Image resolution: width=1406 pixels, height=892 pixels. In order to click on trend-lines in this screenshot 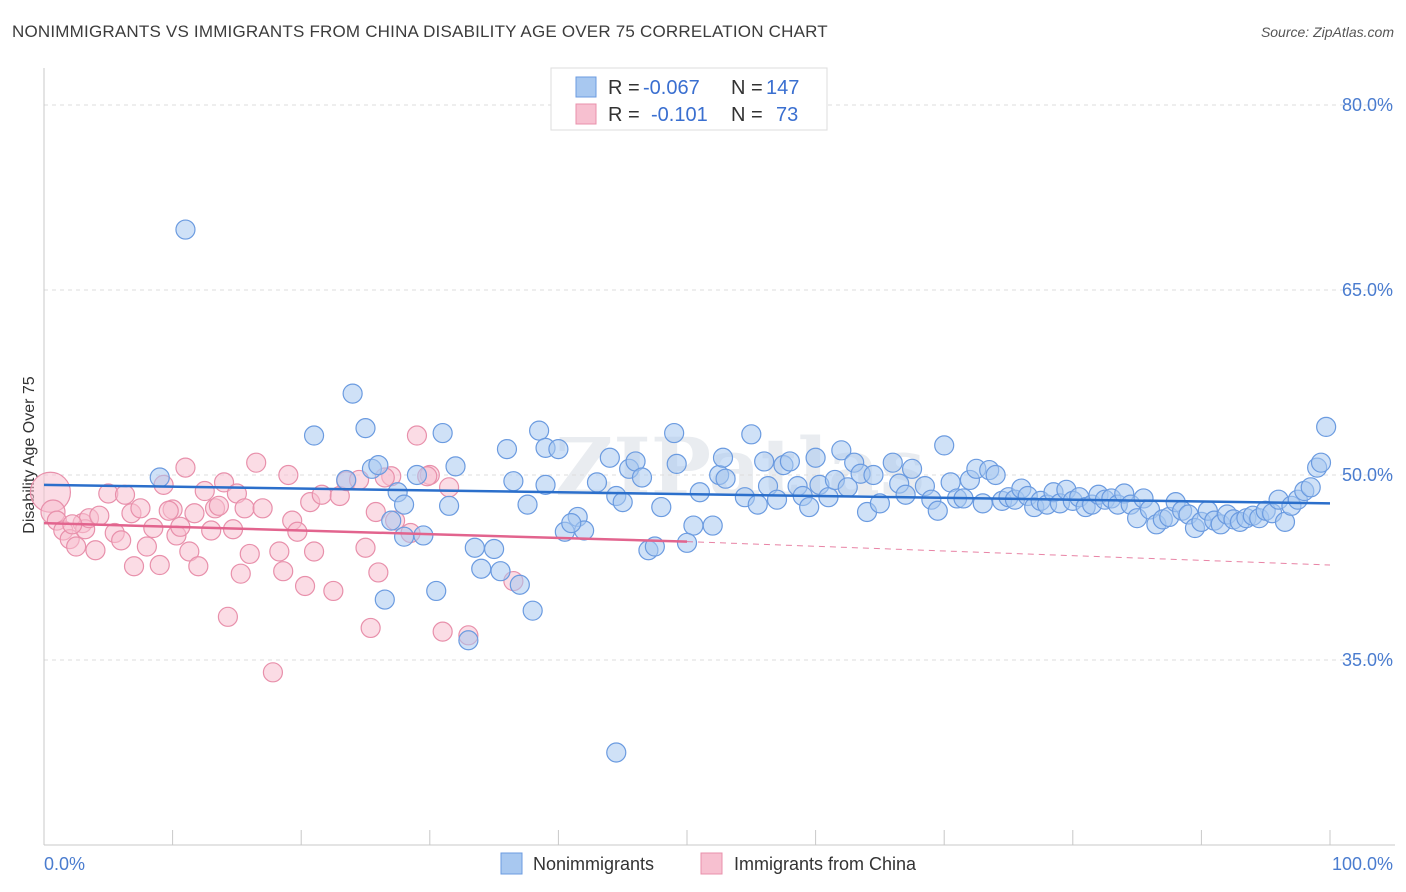, I will do `click(687, 524)`.